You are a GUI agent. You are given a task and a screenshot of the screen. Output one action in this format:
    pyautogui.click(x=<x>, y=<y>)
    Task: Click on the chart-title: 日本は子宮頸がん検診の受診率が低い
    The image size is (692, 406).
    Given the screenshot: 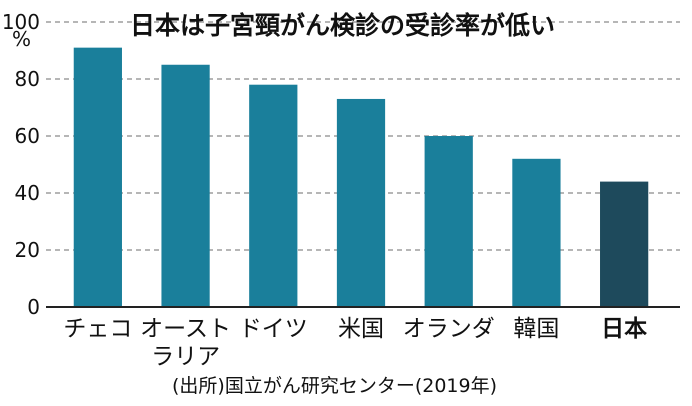 What is the action you would take?
    pyautogui.click(x=342, y=25)
    